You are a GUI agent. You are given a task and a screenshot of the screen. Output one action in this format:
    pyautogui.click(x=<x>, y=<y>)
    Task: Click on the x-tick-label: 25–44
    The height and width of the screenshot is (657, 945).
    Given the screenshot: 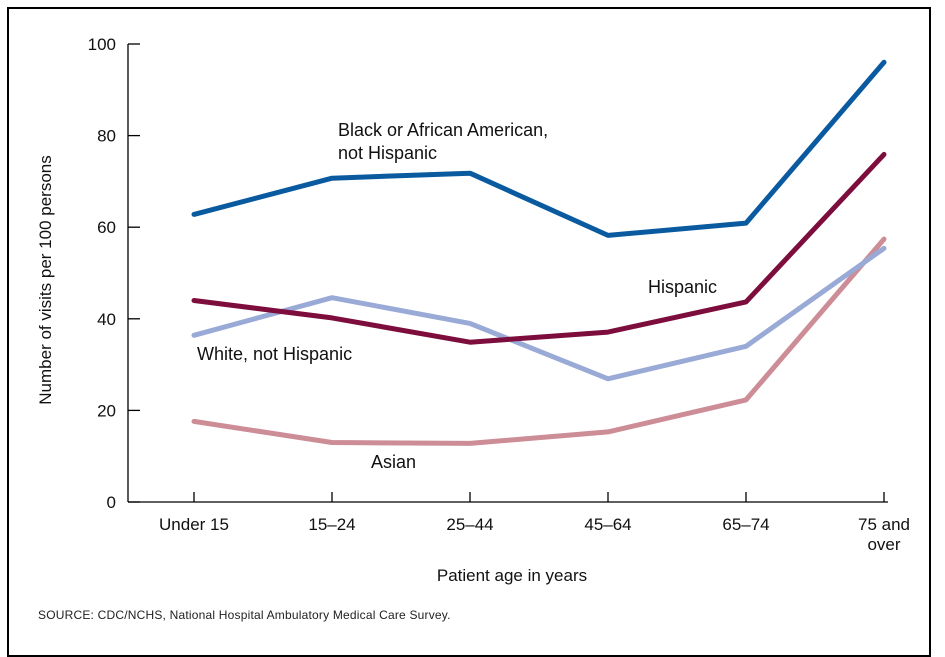 What is the action you would take?
    pyautogui.click(x=469, y=524)
    